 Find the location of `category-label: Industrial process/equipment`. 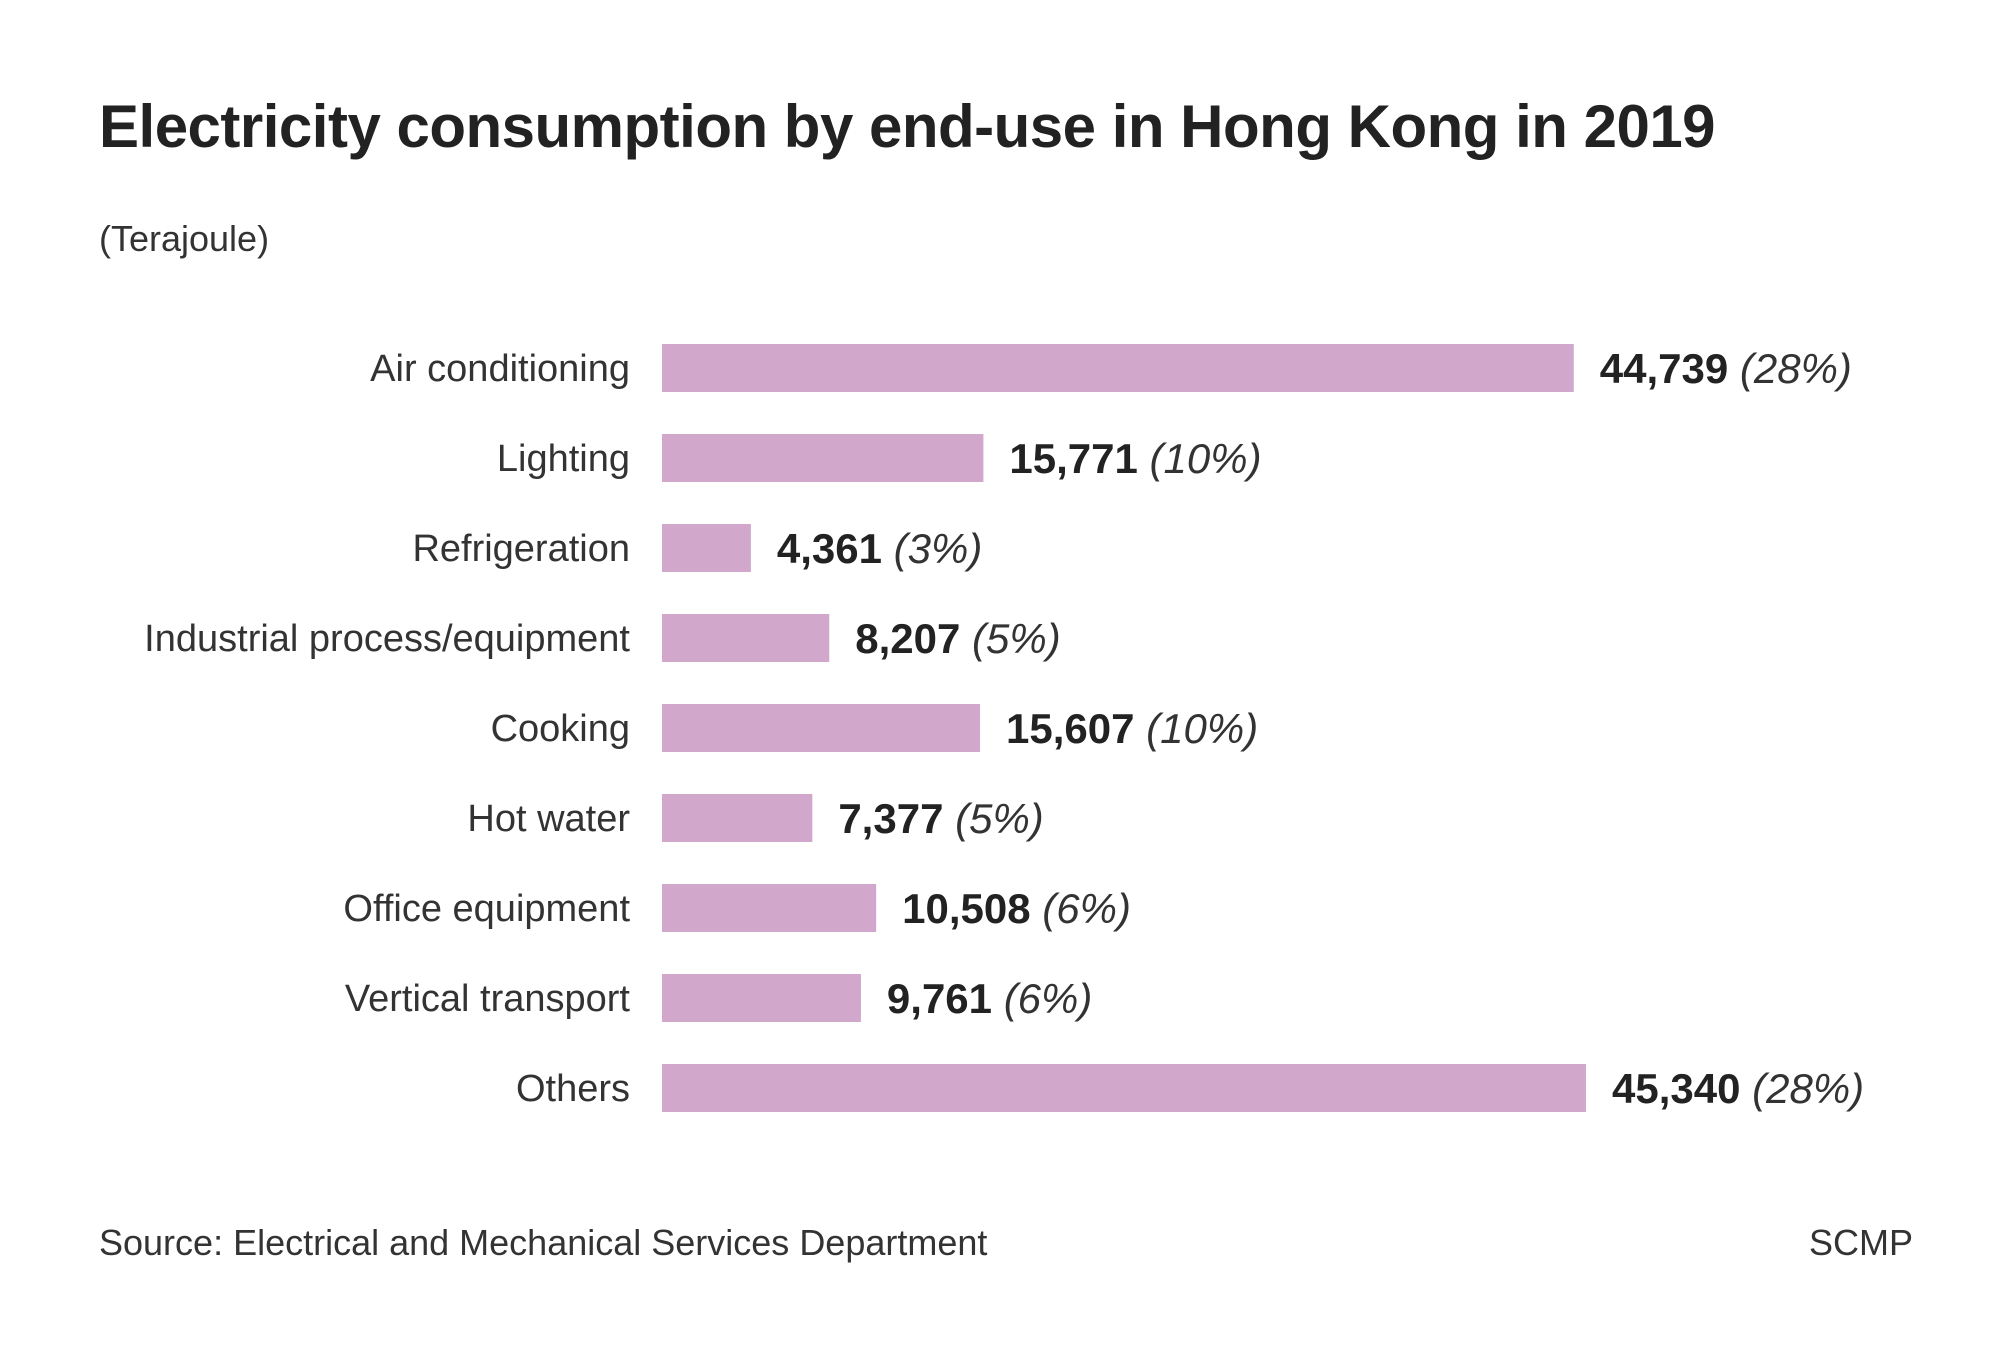

category-label: Industrial process/equipment is located at coordinates (387, 639).